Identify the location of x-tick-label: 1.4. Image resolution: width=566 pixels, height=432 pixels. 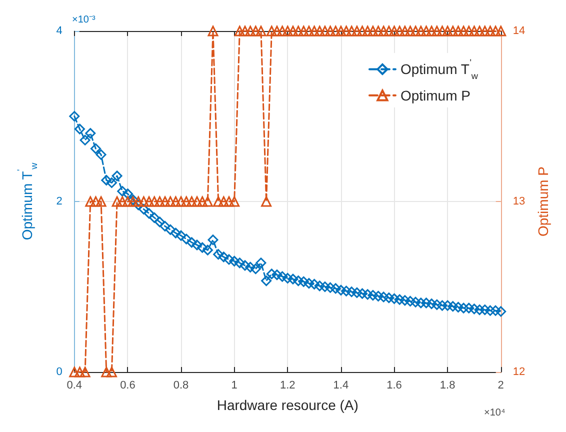
(341, 386).